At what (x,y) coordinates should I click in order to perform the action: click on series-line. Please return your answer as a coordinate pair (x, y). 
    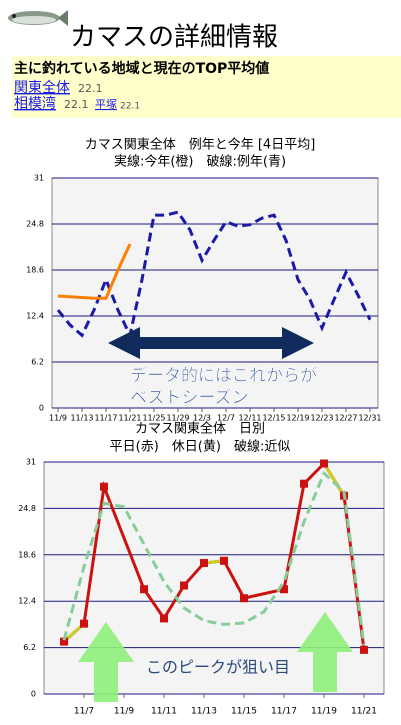
    Looking at the image, I should click on (94, 271).